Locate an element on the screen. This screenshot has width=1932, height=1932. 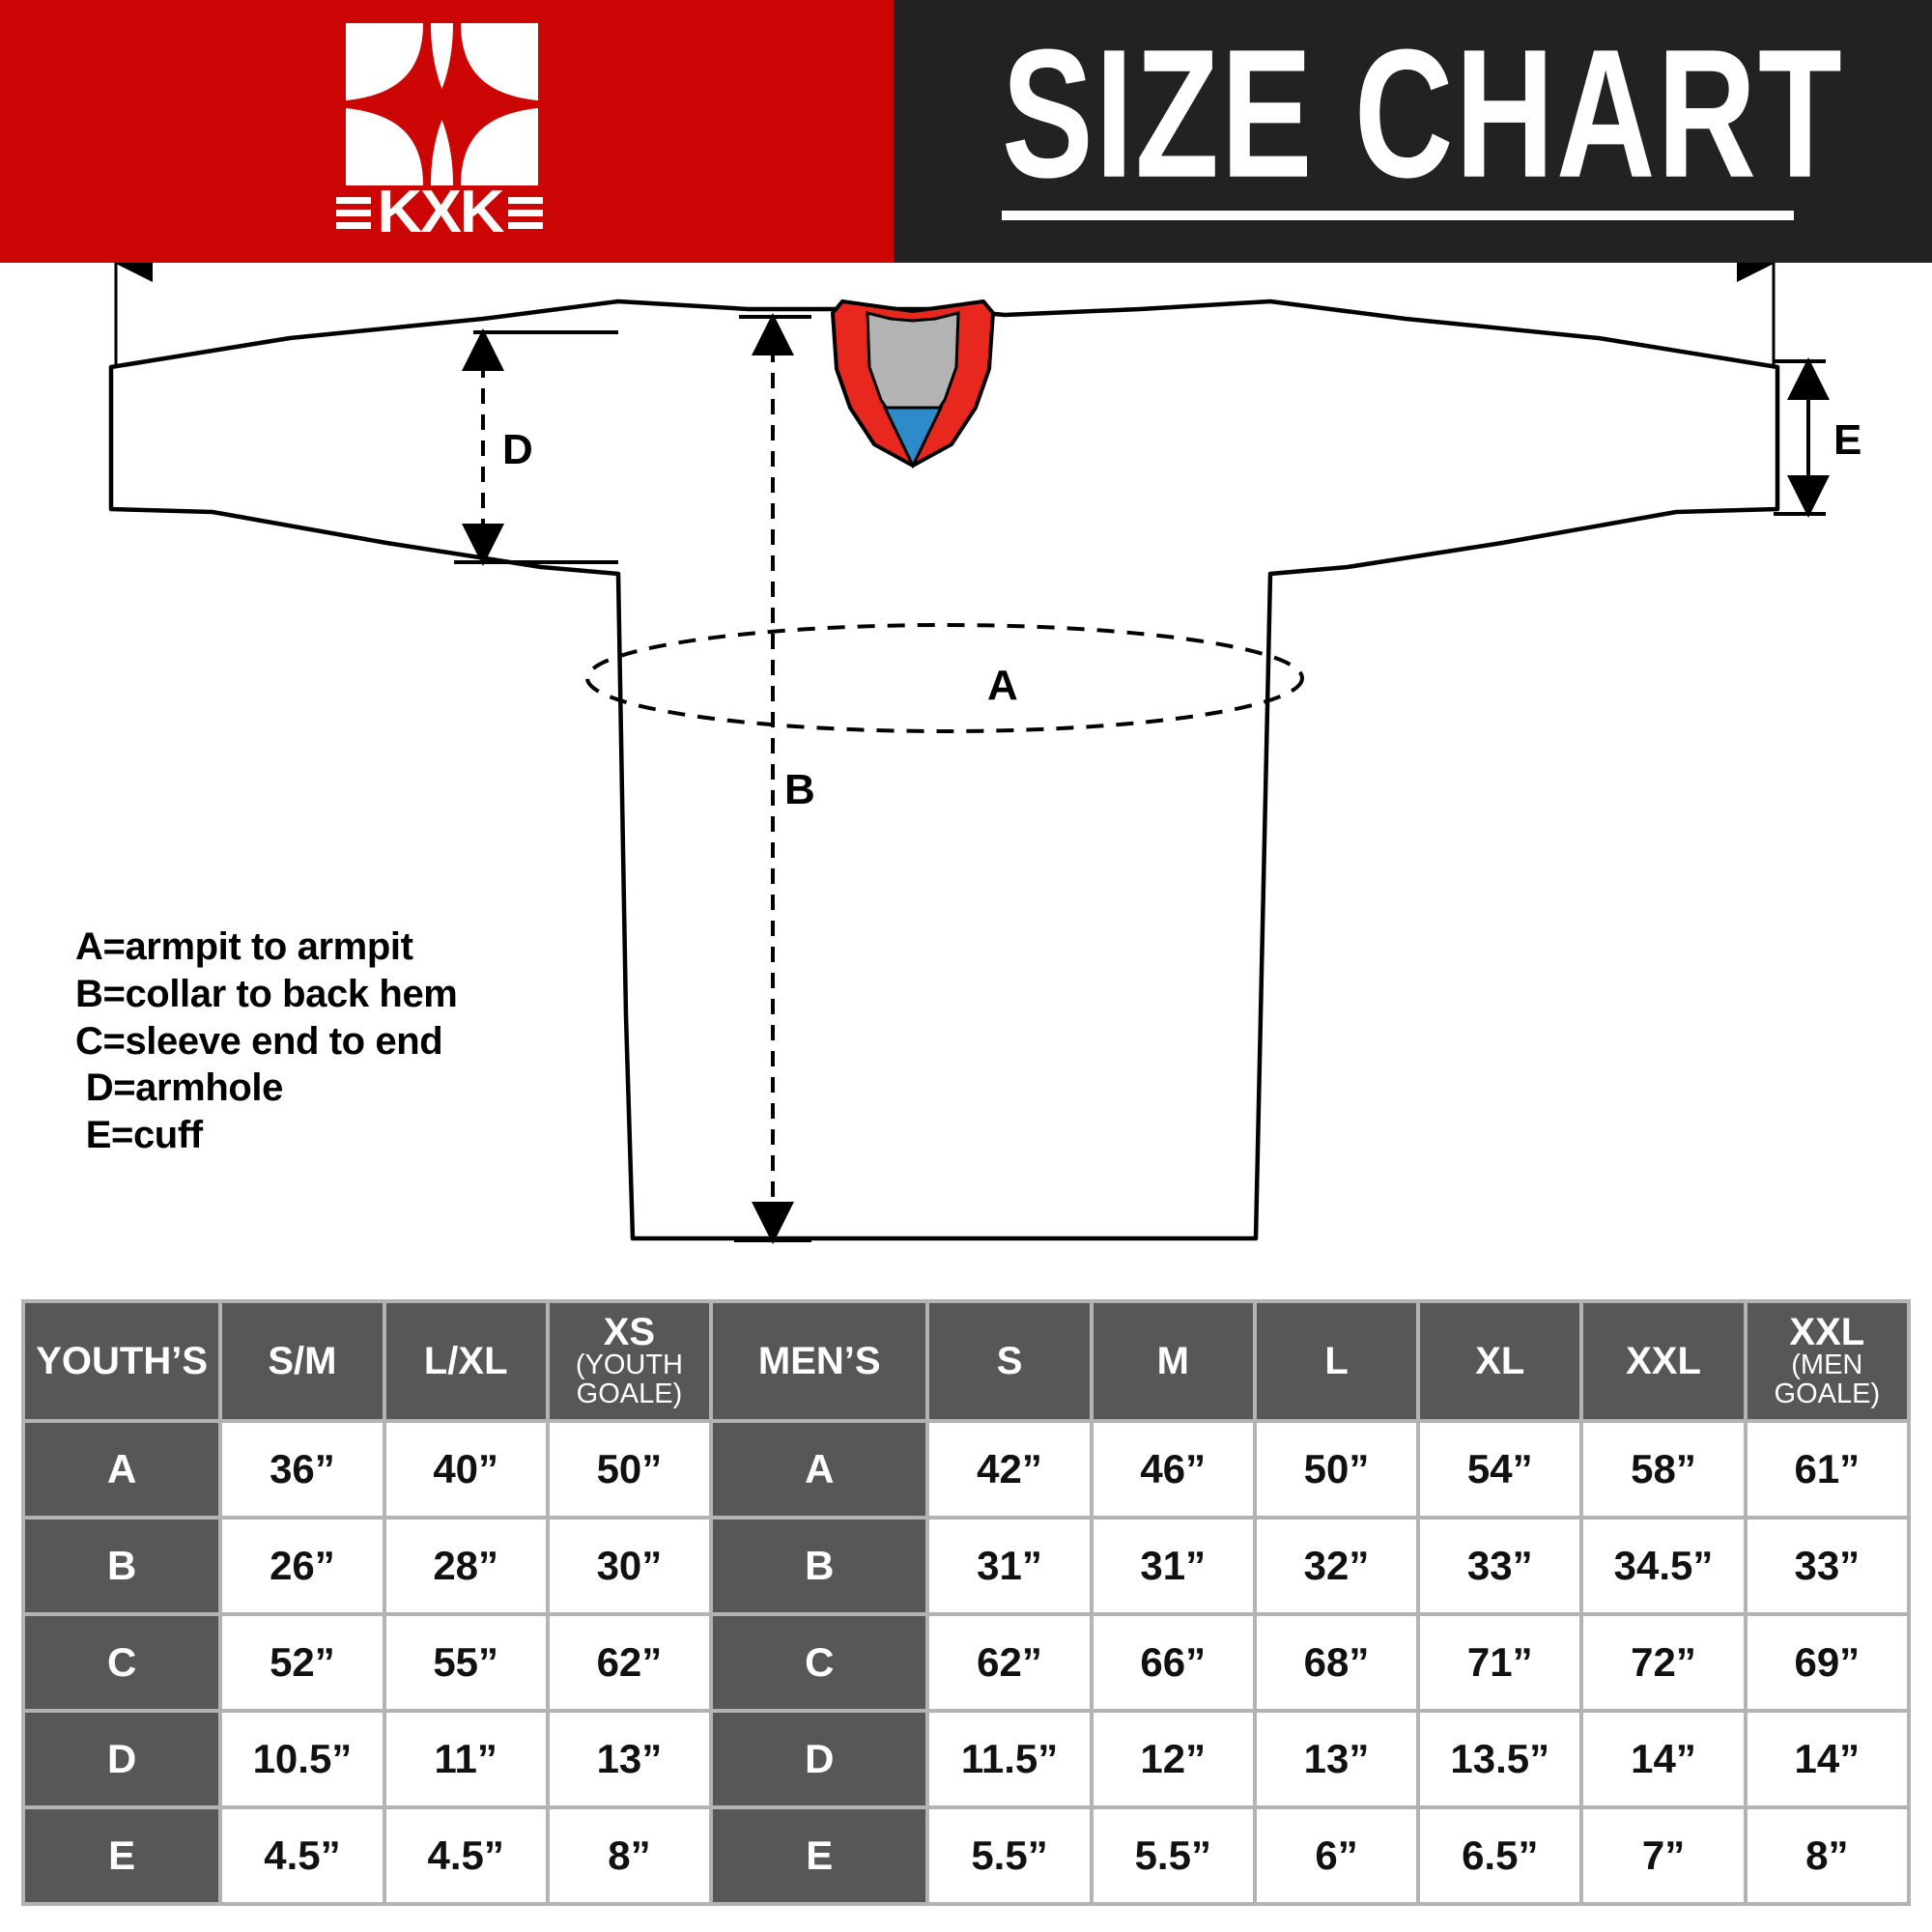
cell-e-mens-m: 5.5” is located at coordinates (1173, 1855).